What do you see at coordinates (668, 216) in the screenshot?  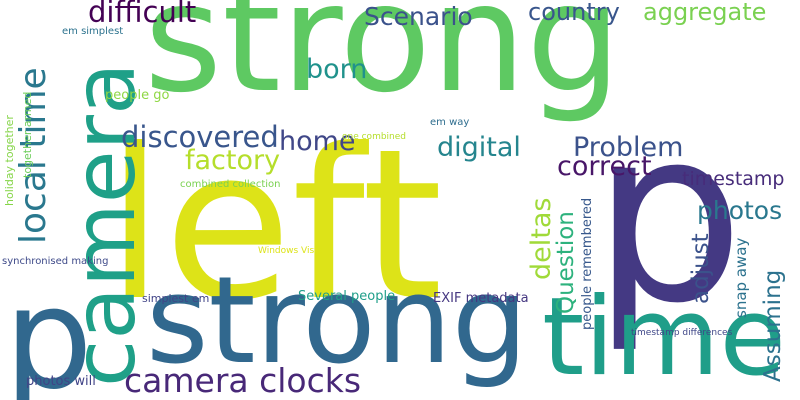 I see `word-p-right: p` at bounding box center [668, 216].